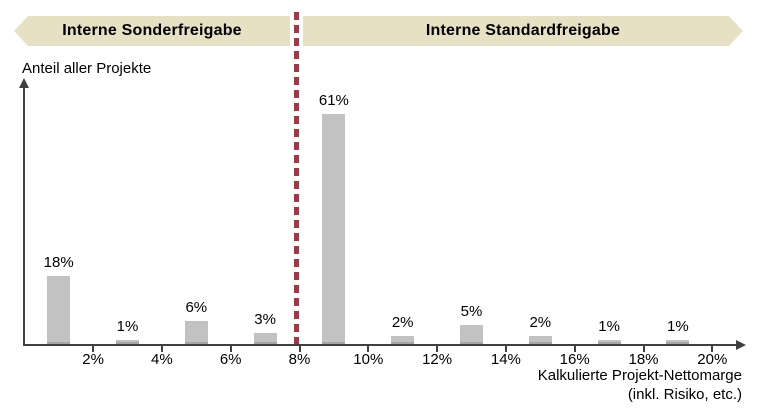  What do you see at coordinates (93, 359) in the screenshot?
I see `x-axis-tick-label: 2%` at bounding box center [93, 359].